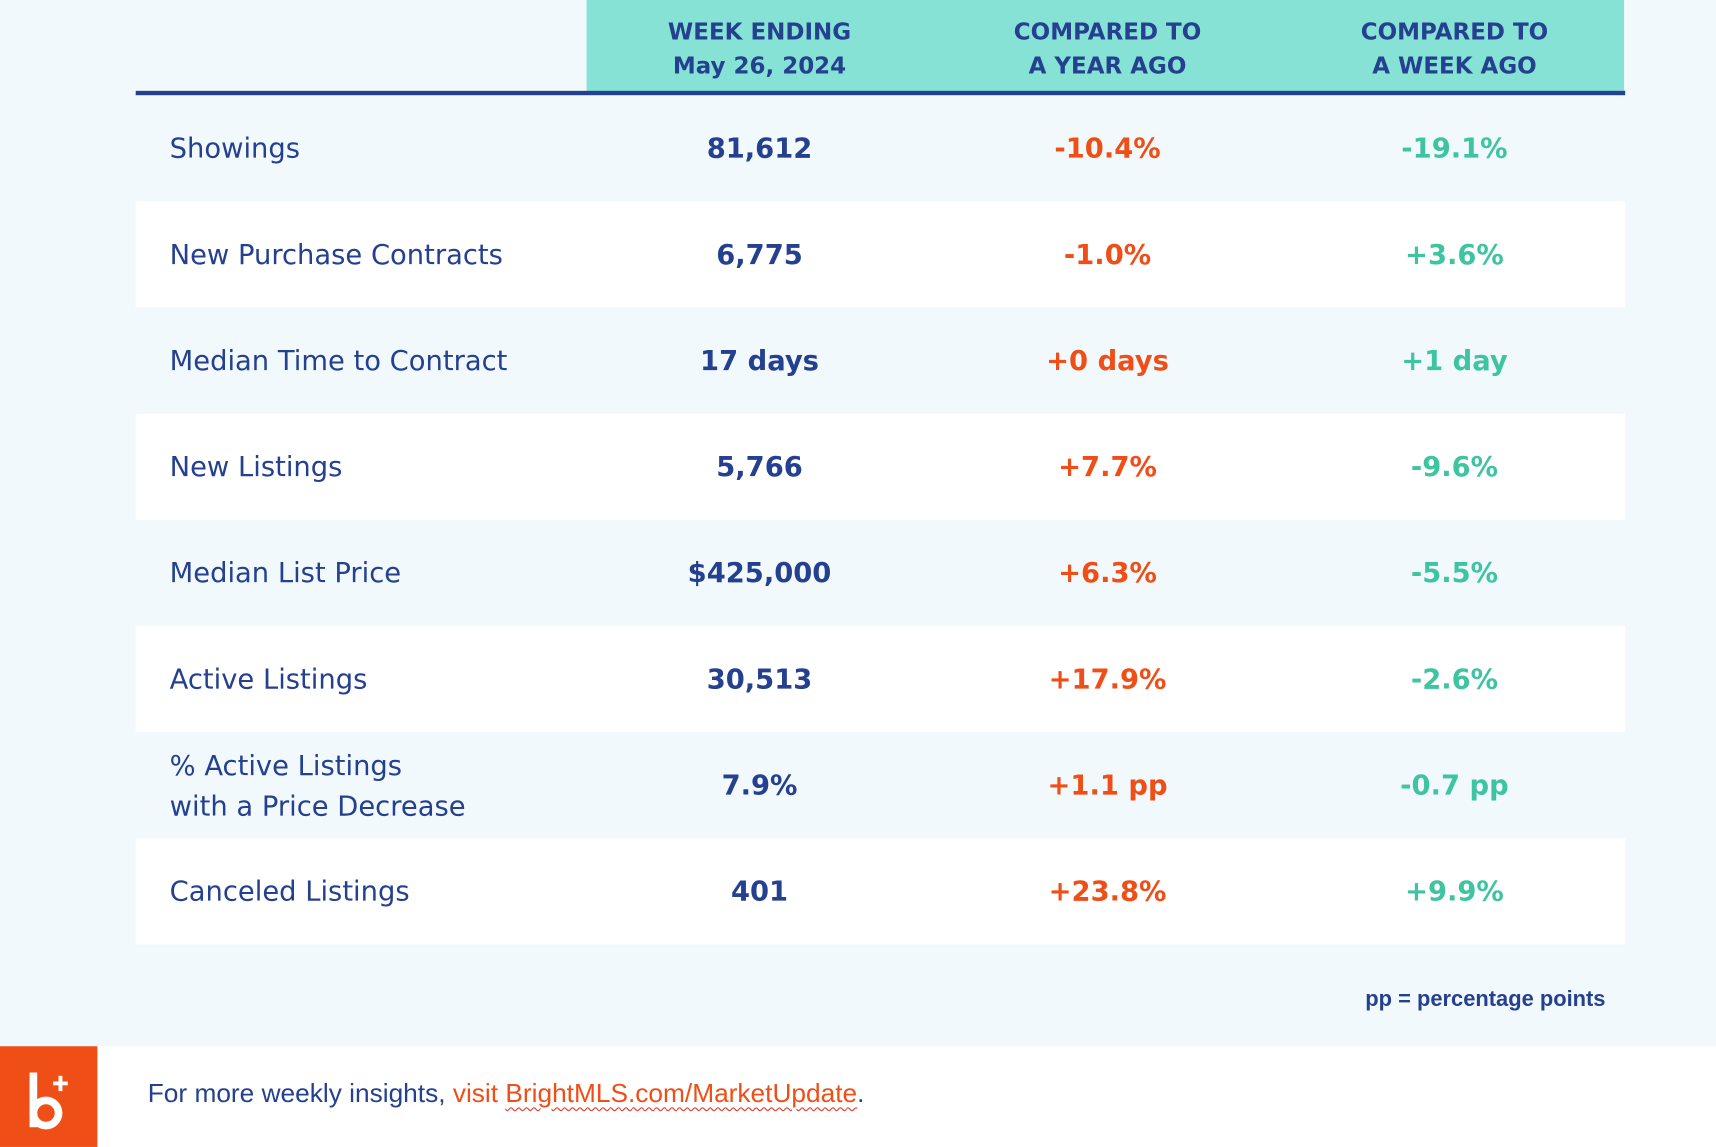 The height and width of the screenshot is (1147, 1716). I want to click on row-label-line1: Active Listings, so click(268, 679).